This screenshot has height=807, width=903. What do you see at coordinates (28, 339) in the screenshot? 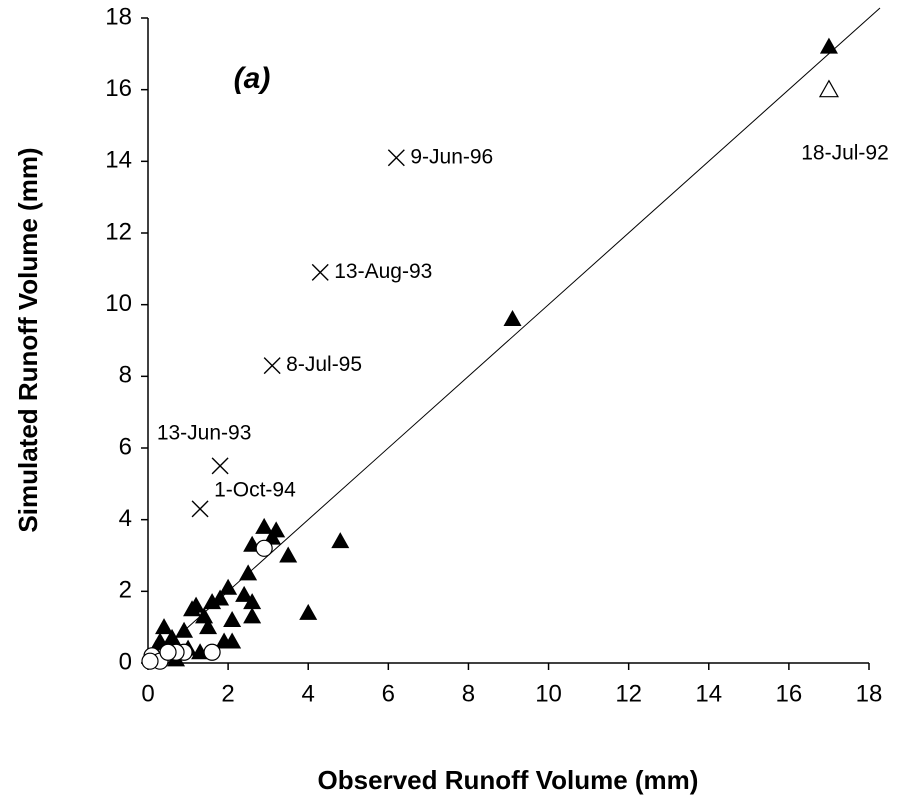
I see `y-axis-label: Simulated Runoff Volume (mm)` at bounding box center [28, 339].